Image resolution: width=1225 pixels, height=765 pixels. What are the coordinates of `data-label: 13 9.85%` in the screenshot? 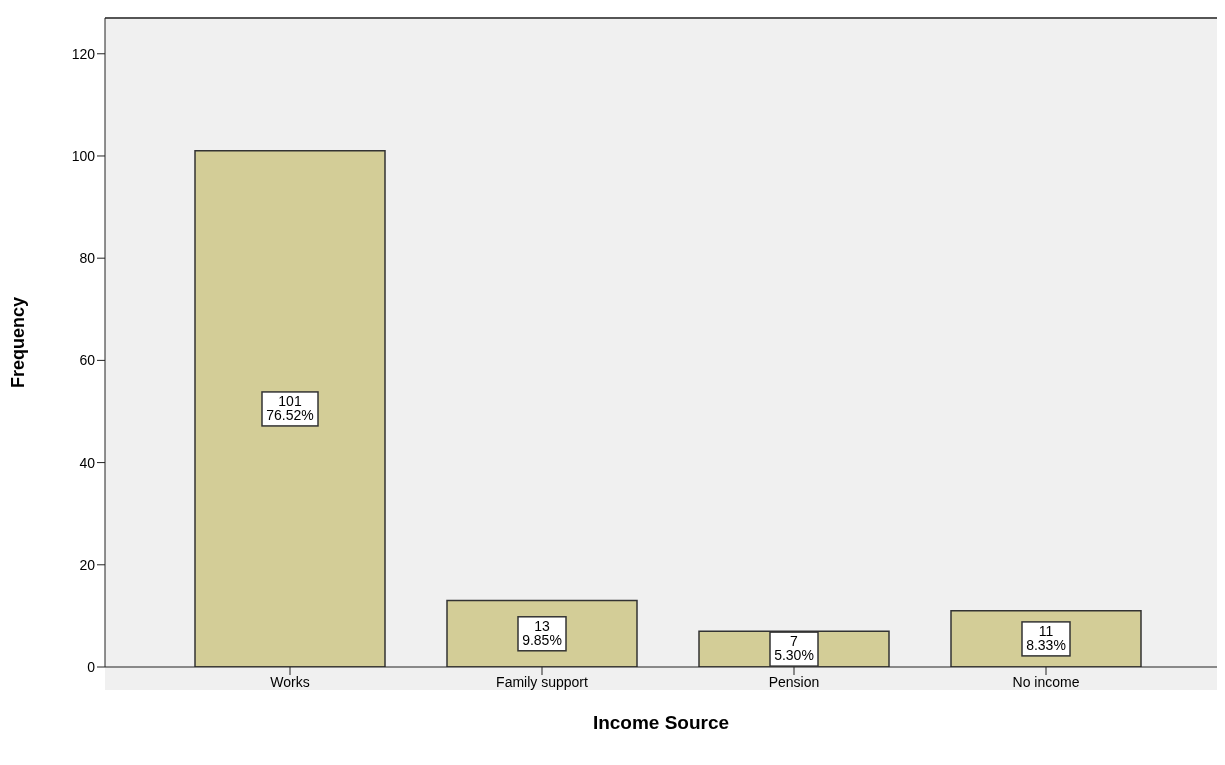 It's located at (542, 632).